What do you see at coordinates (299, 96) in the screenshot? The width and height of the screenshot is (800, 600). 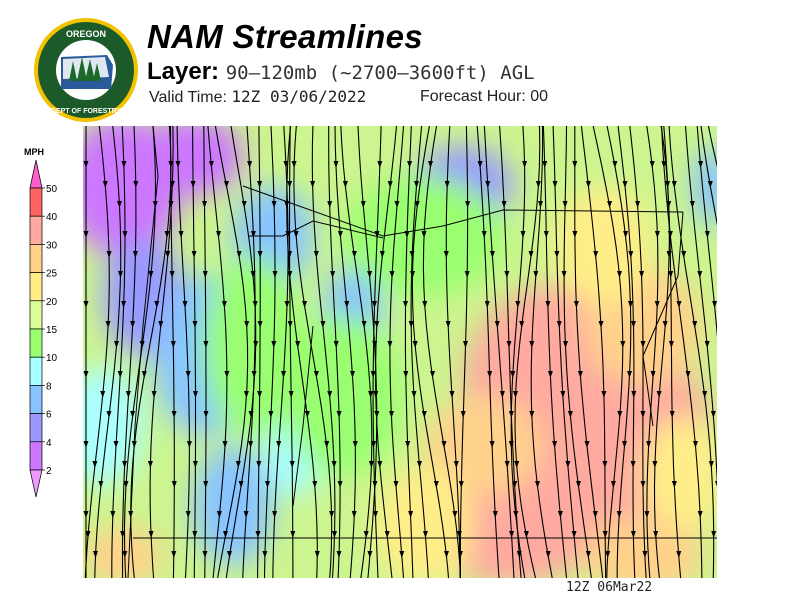 I see `valid-time-value: 12Z 03/06/2022` at bounding box center [299, 96].